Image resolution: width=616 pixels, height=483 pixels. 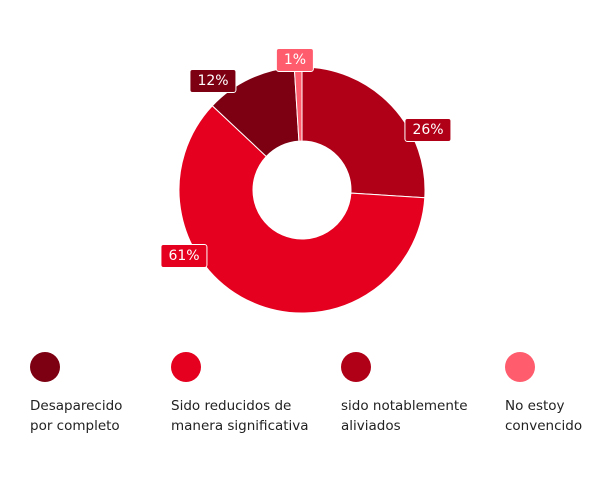 I want to click on legend-text: Sido reducidos de manera significativa, so click(x=240, y=416).